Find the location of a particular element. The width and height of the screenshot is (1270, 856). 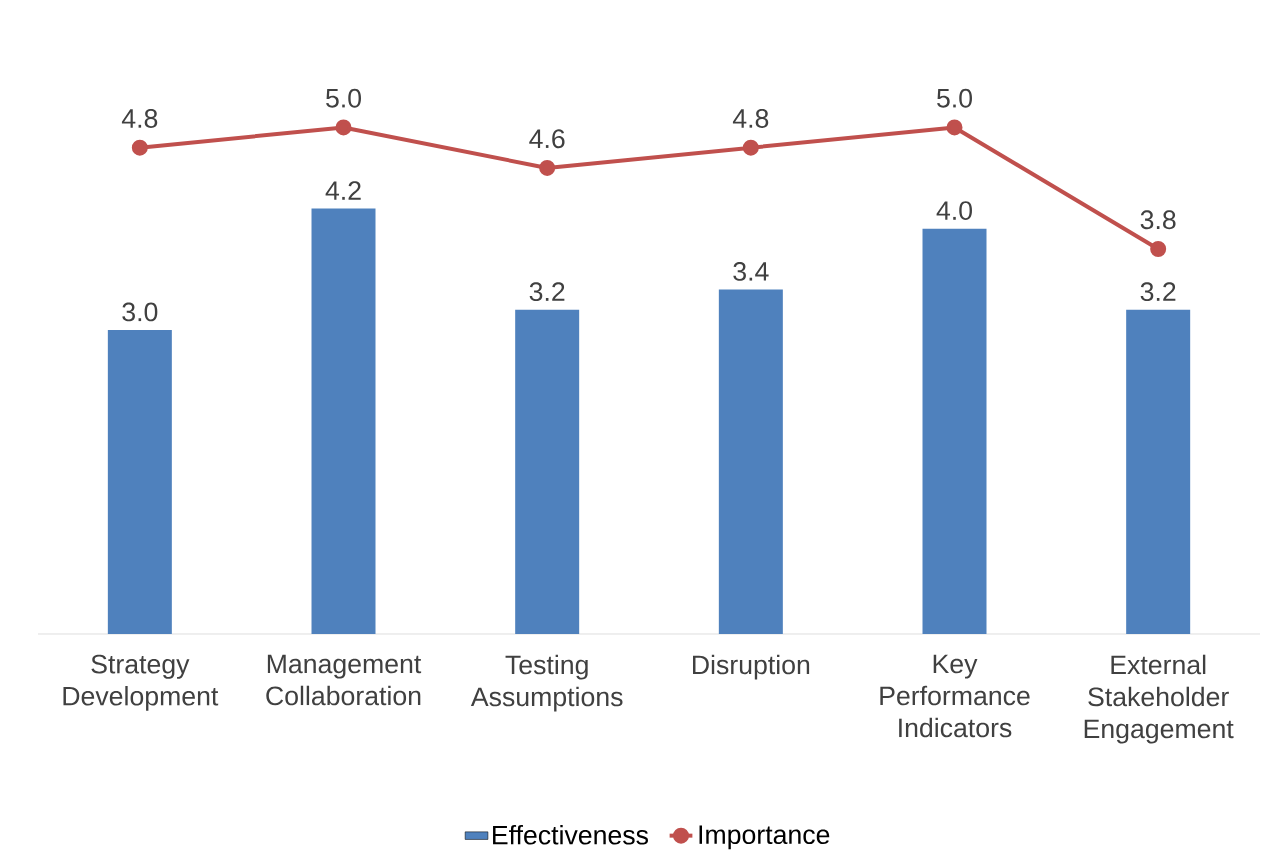

legend-label: Effectiveness is located at coordinates (570, 834).